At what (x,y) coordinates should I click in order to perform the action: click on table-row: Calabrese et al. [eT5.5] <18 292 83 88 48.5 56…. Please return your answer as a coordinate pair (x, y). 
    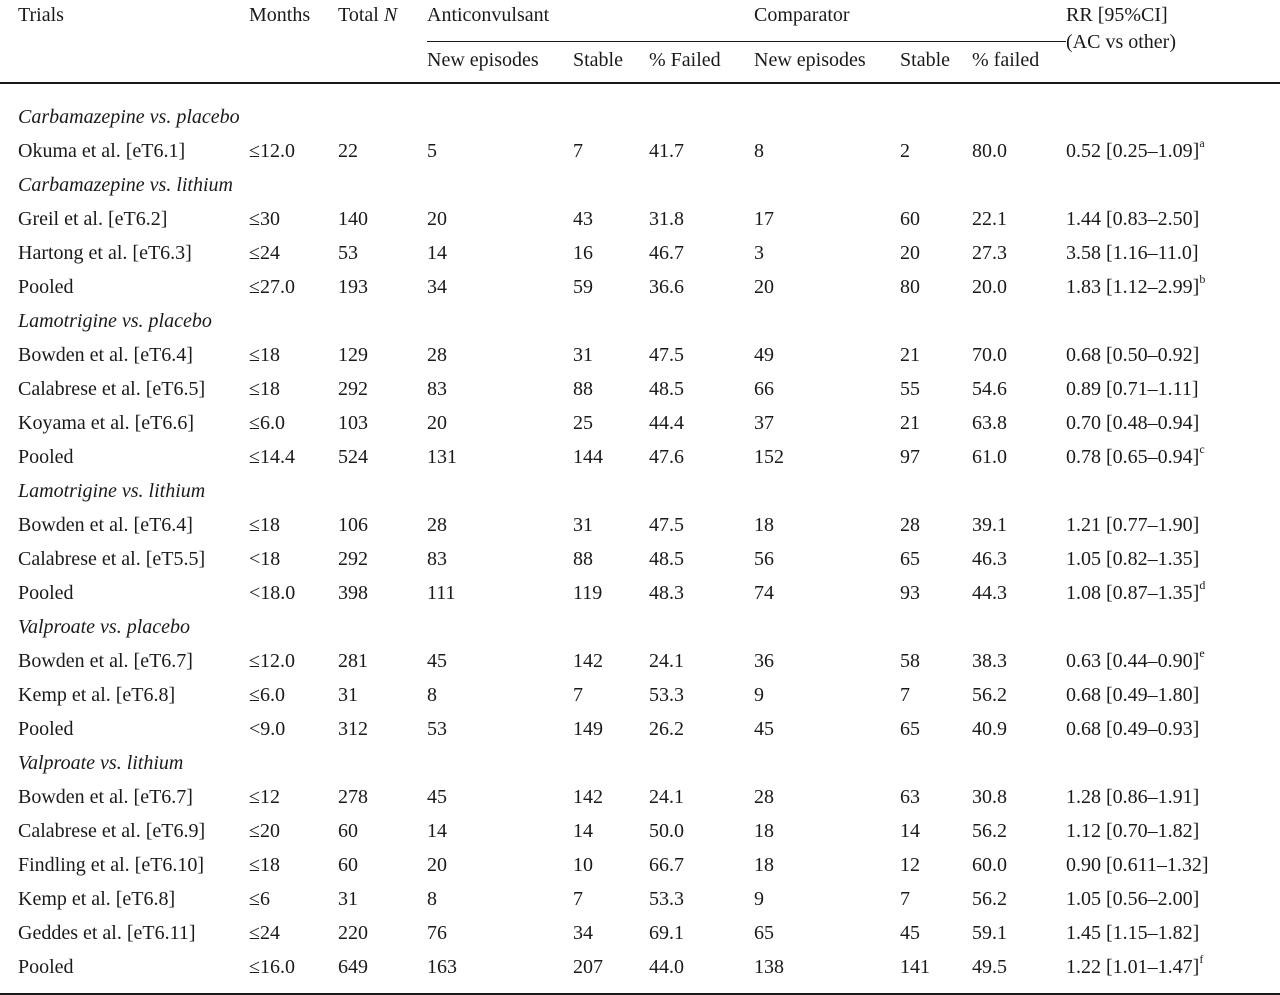
    Looking at the image, I should click on (640, 560).